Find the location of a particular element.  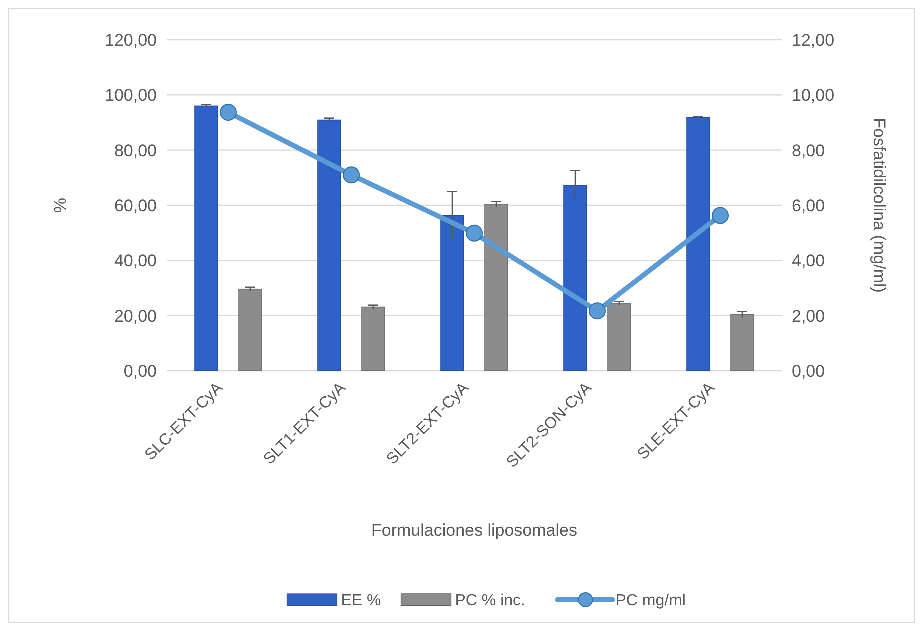

y-tick-label: 60,00 is located at coordinates (135, 206).